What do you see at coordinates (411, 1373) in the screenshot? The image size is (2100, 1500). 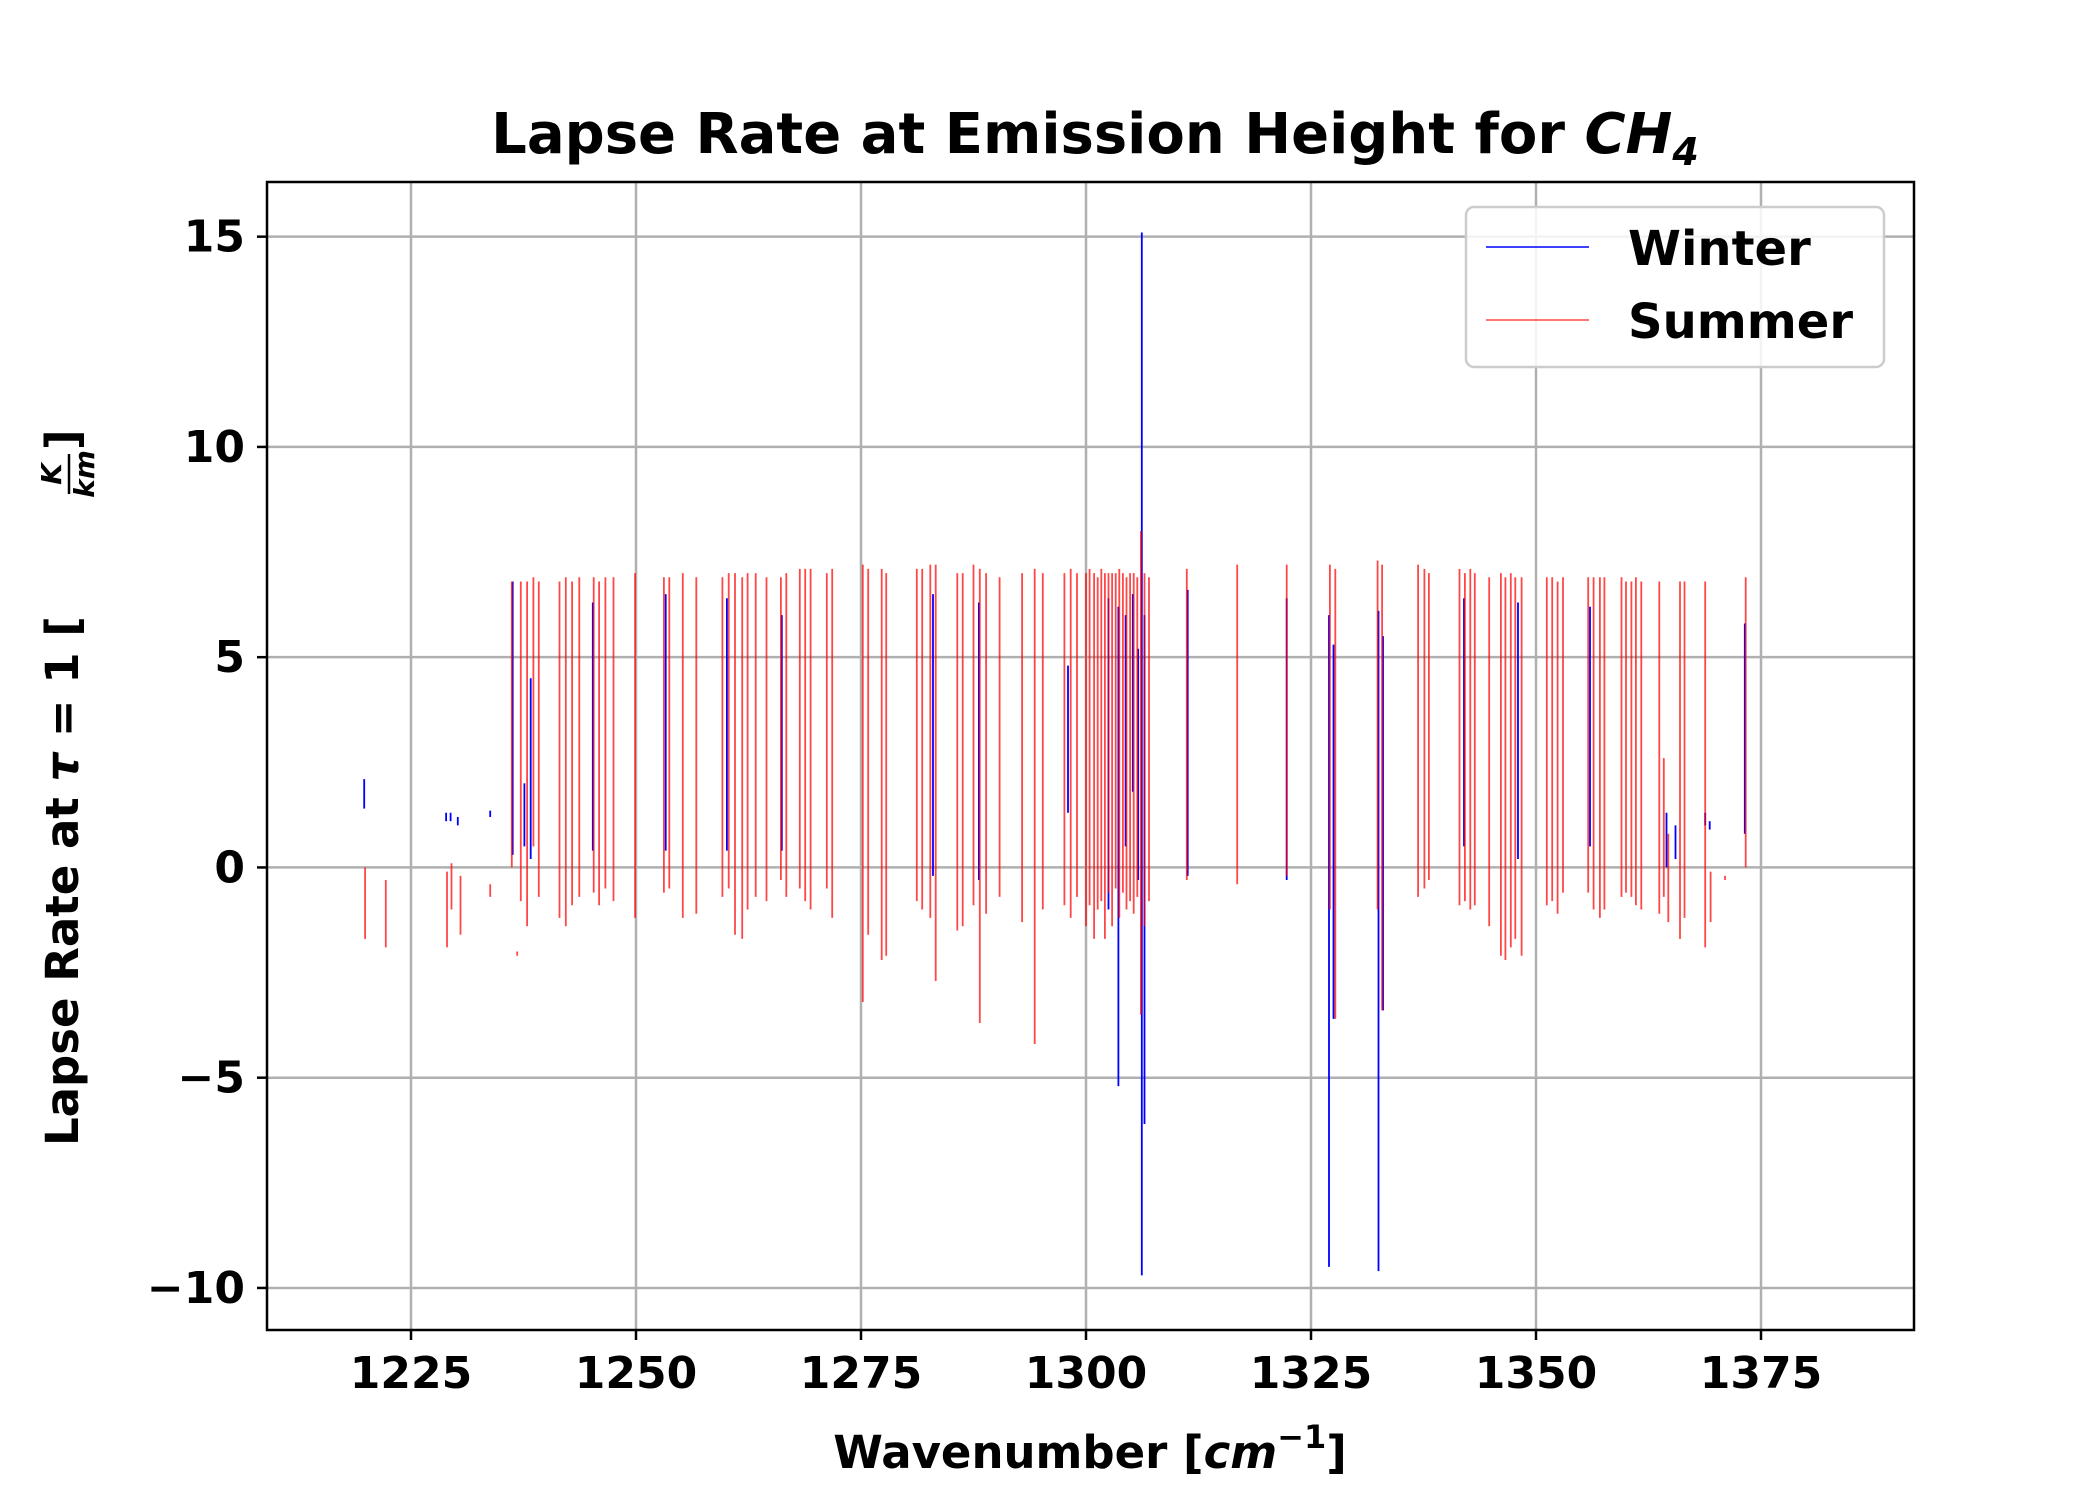 I see `x-tick-label: 1225` at bounding box center [411, 1373].